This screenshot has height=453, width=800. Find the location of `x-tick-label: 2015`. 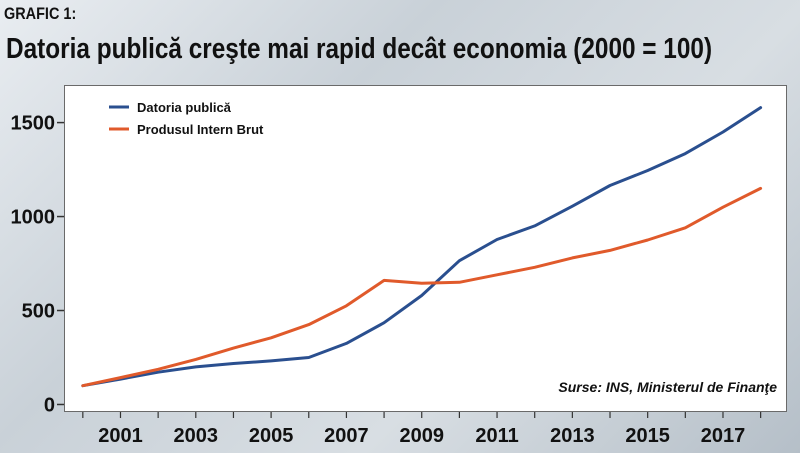

x-tick-label: 2015 is located at coordinates (647, 436).